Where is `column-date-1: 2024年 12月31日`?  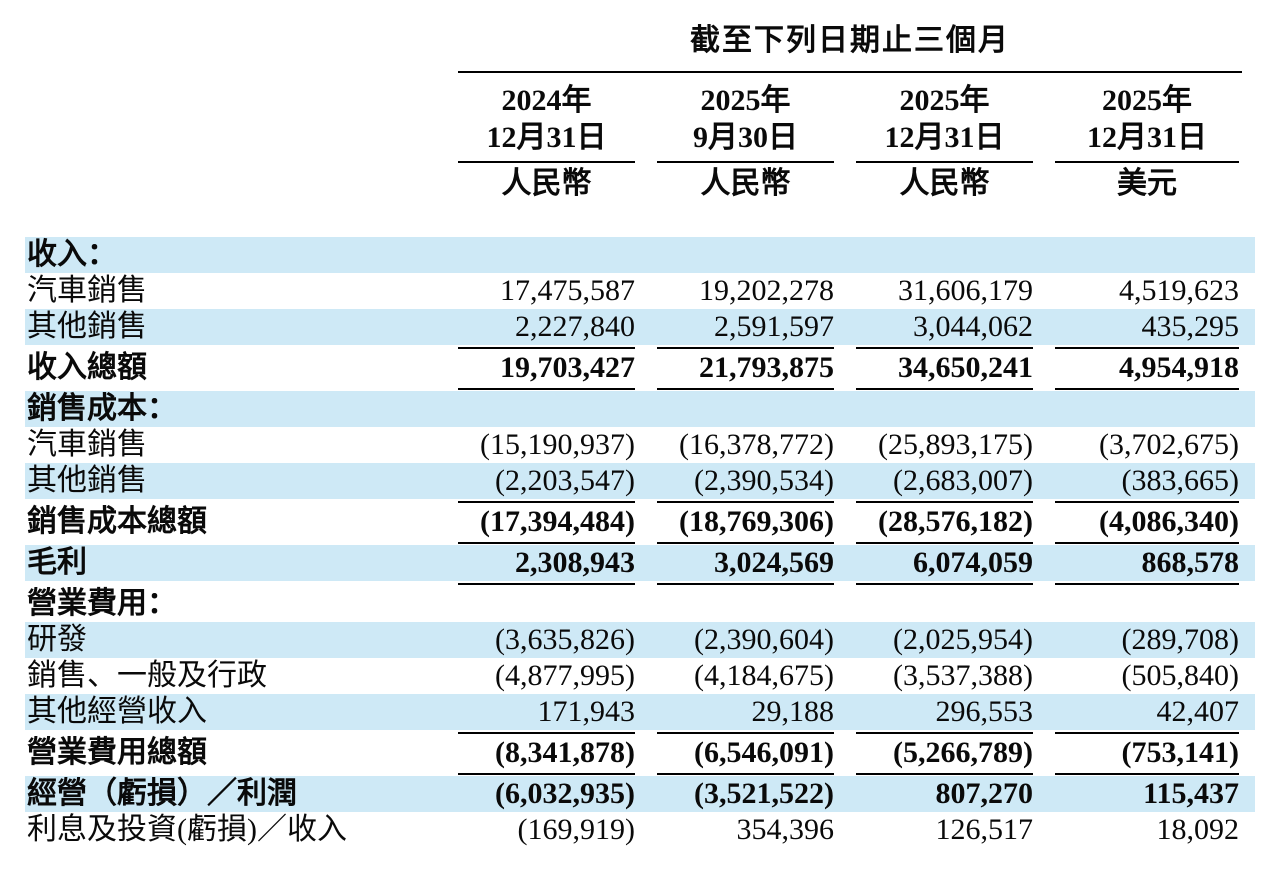
column-date-1: 2024年 12月31日 is located at coordinates (546, 118).